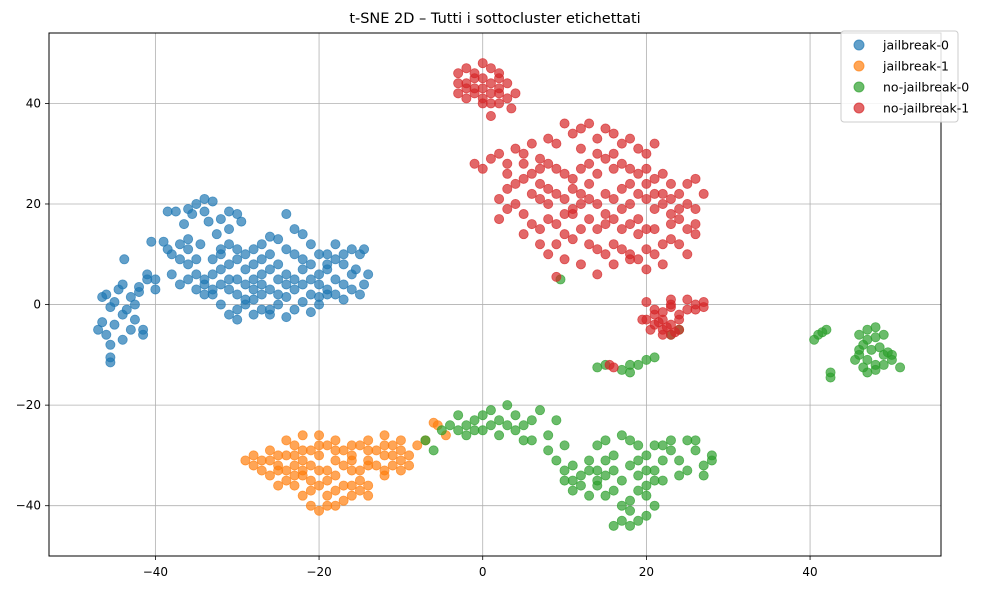  I want to click on legend-marker, so click(859, 87).